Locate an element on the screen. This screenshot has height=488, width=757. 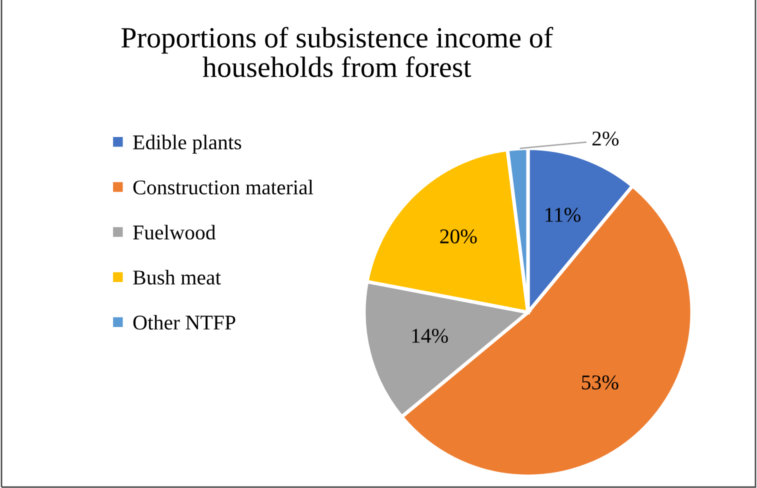
data-label: 11% is located at coordinates (563, 215).